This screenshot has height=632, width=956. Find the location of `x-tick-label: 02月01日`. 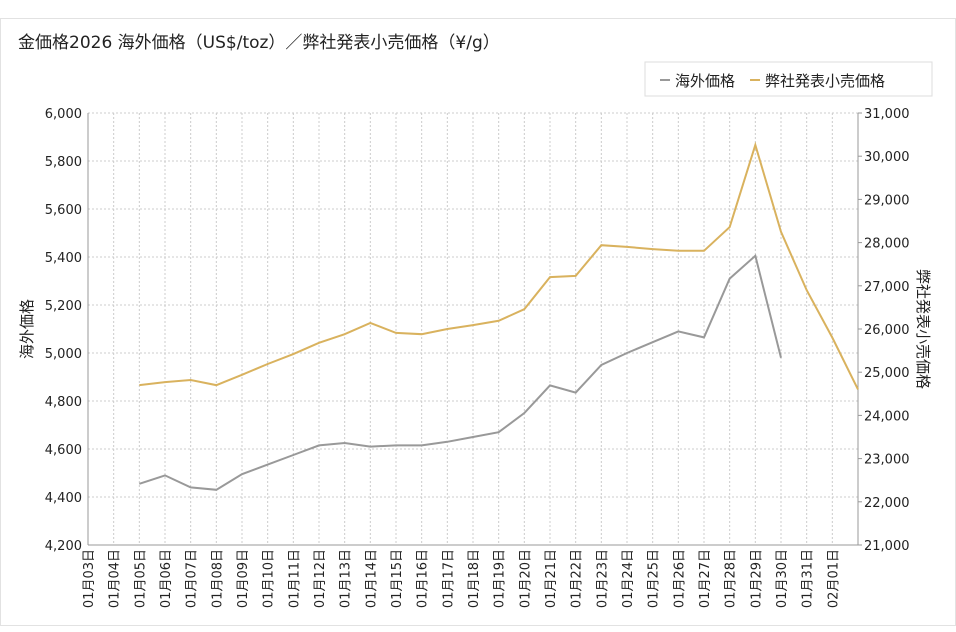

x-tick-label: 02月01日 is located at coordinates (833, 578).